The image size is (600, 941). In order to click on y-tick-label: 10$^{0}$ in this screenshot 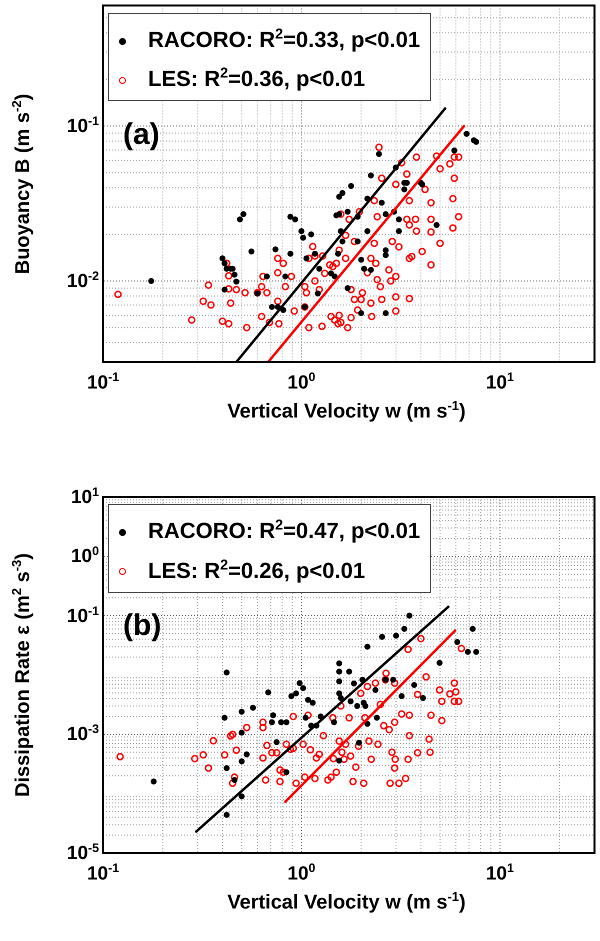, I will do `click(84, 556)`.